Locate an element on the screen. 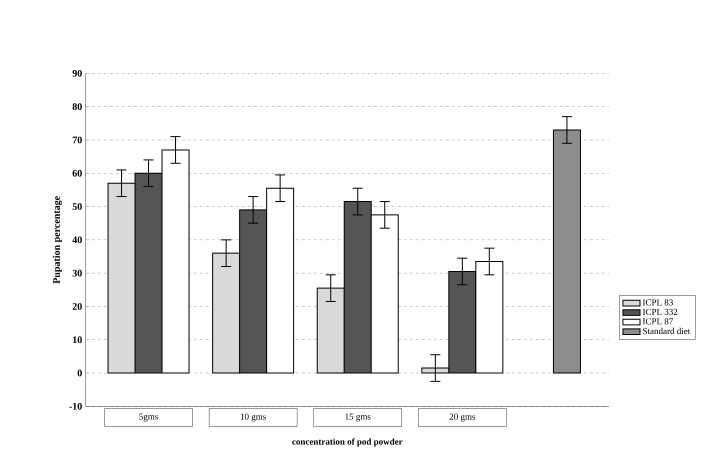 Image resolution: width=727 pixels, height=450 pixels. y-tick-label: -10 is located at coordinates (75, 406).